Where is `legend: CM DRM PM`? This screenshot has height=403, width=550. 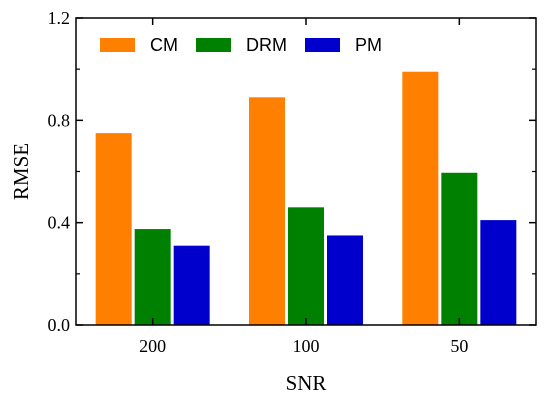 legend: CM DRM PM is located at coordinates (241, 45).